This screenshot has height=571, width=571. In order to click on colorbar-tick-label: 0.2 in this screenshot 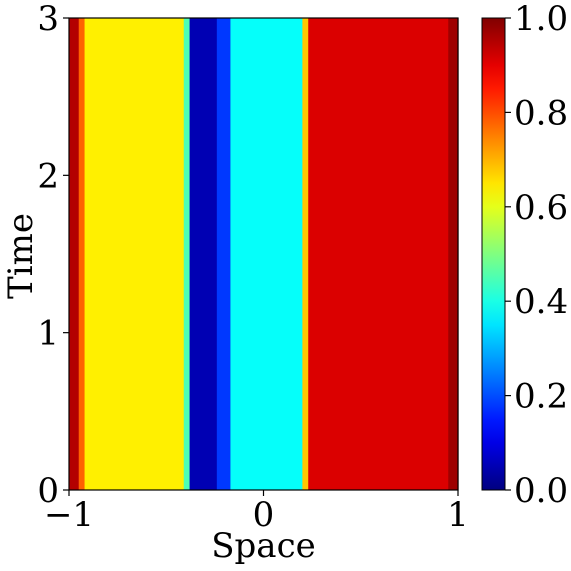, I will do `click(541, 397)`.